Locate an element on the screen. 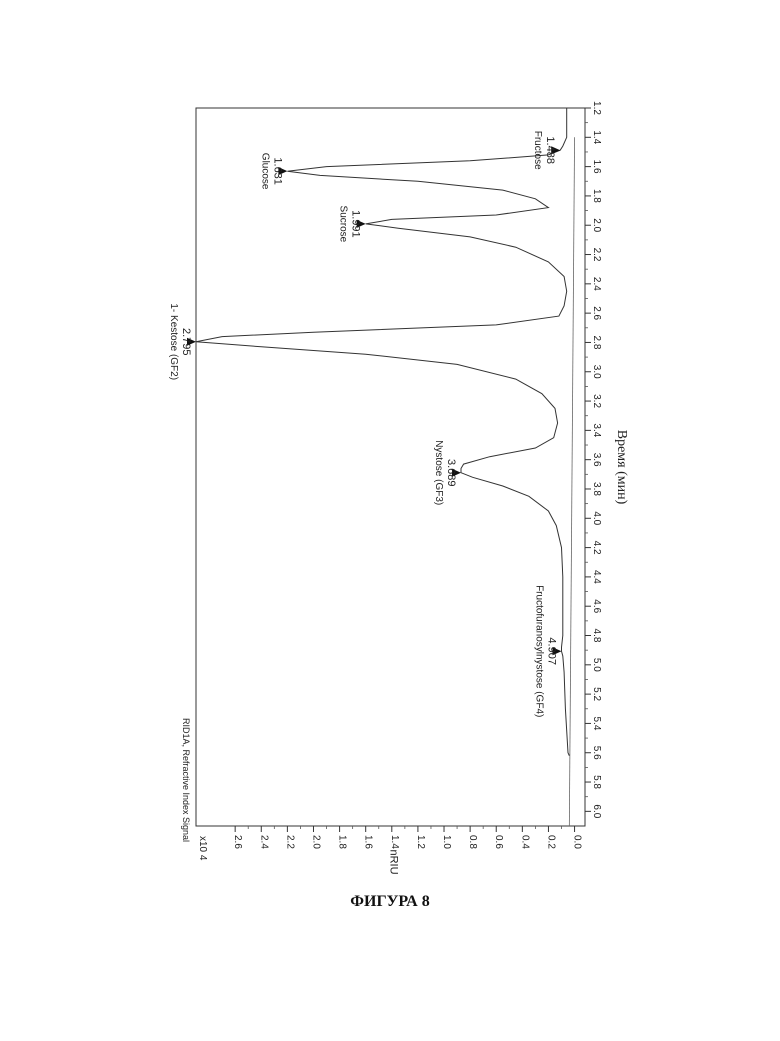 The height and width of the screenshot is (1041, 780). peak-name-label: Nystose (GF3) is located at coordinates (438, 472).